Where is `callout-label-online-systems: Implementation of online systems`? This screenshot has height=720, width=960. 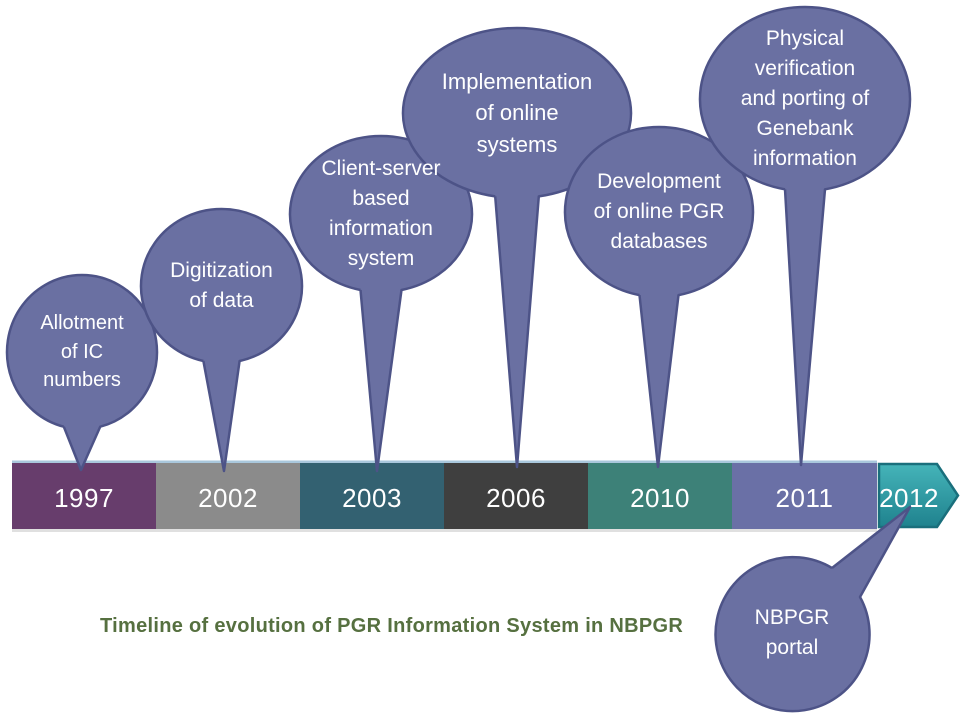 callout-label-online-systems: Implementation of online systems is located at coordinates (517, 113).